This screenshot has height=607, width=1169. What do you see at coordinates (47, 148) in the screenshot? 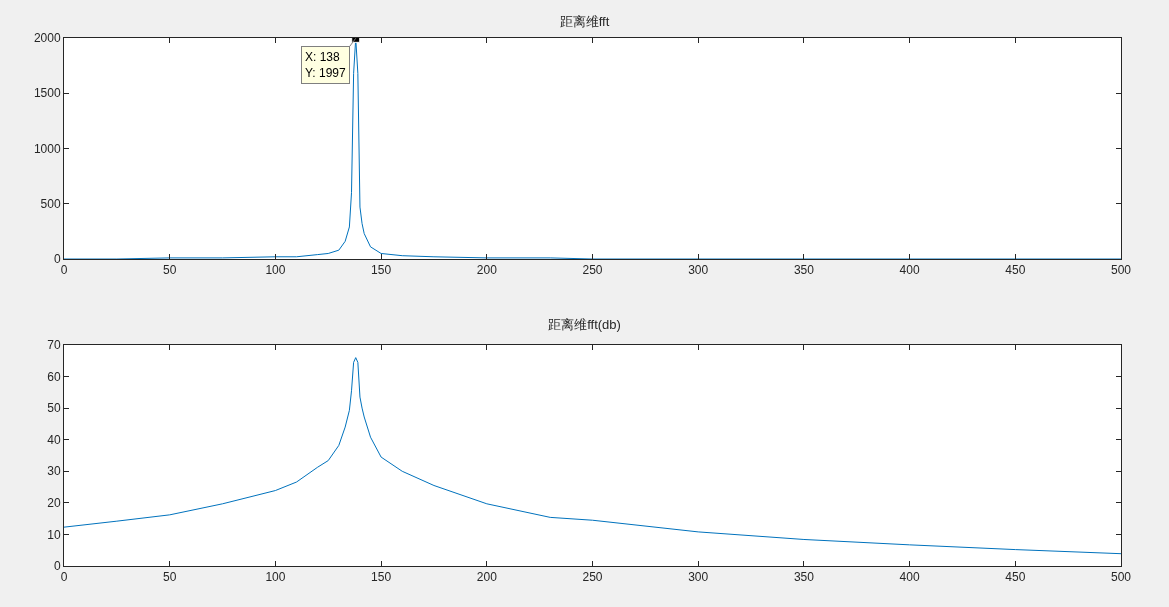
I see `y-tick-label: 1000` at bounding box center [47, 148].